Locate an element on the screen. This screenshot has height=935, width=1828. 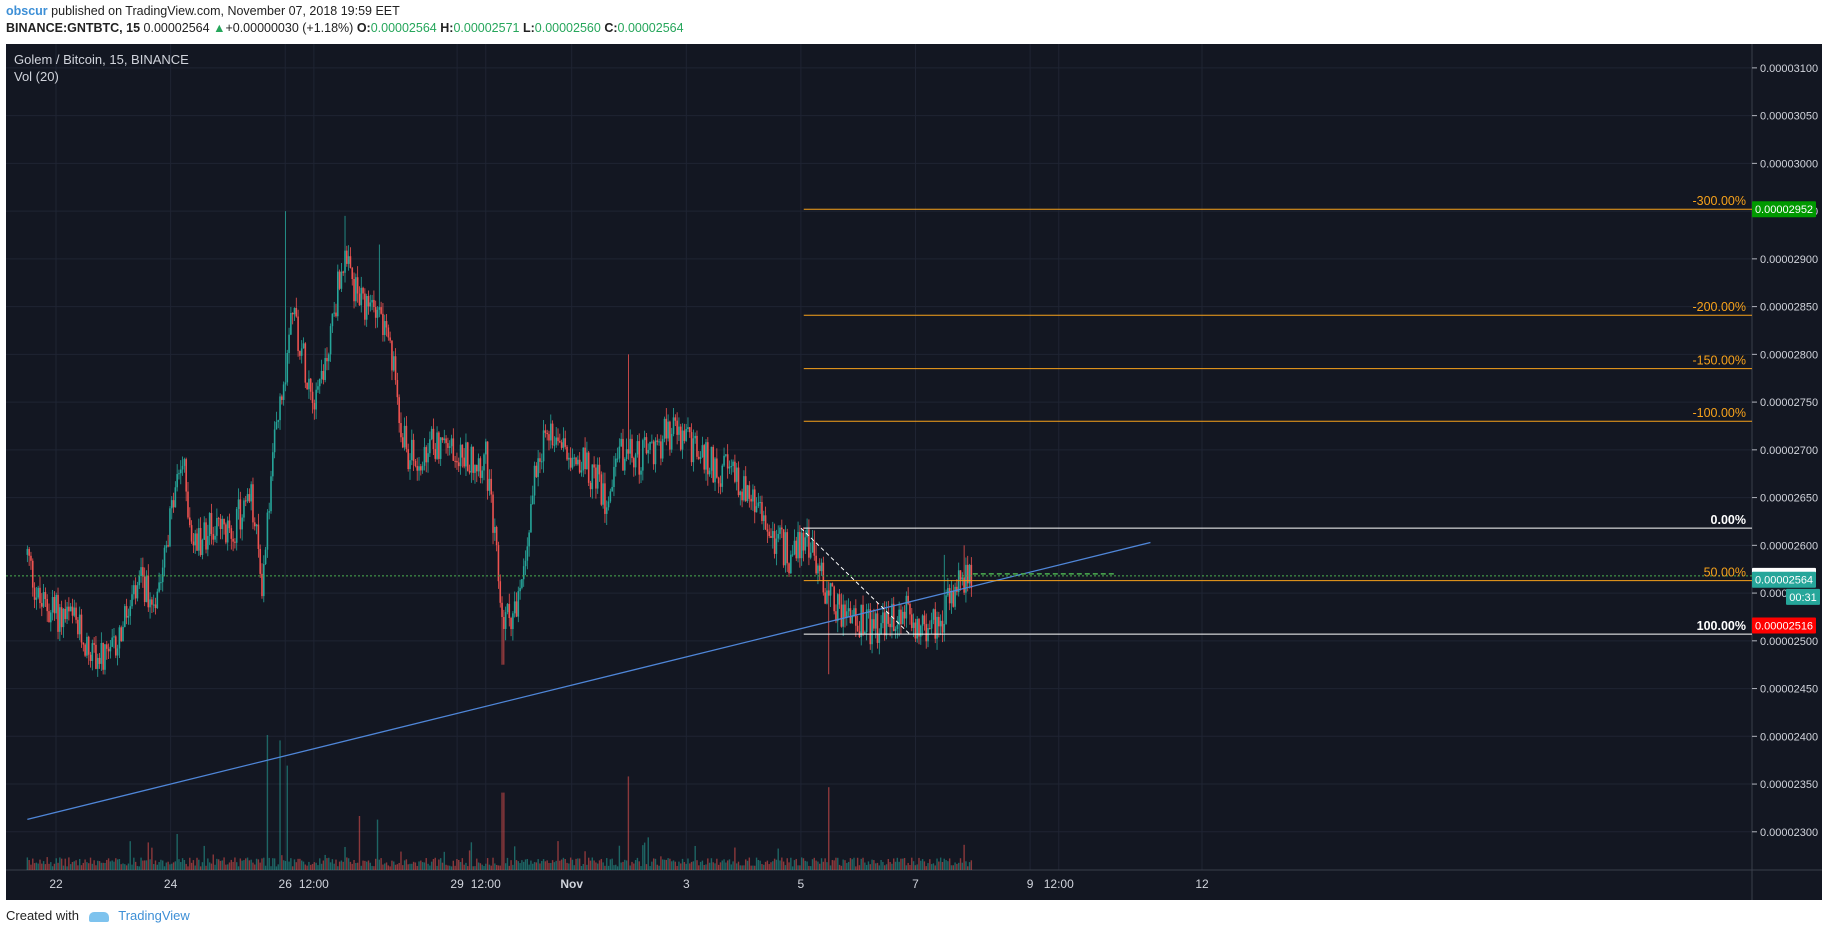
y-tick-label: 0.00002650 is located at coordinates (1789, 499).